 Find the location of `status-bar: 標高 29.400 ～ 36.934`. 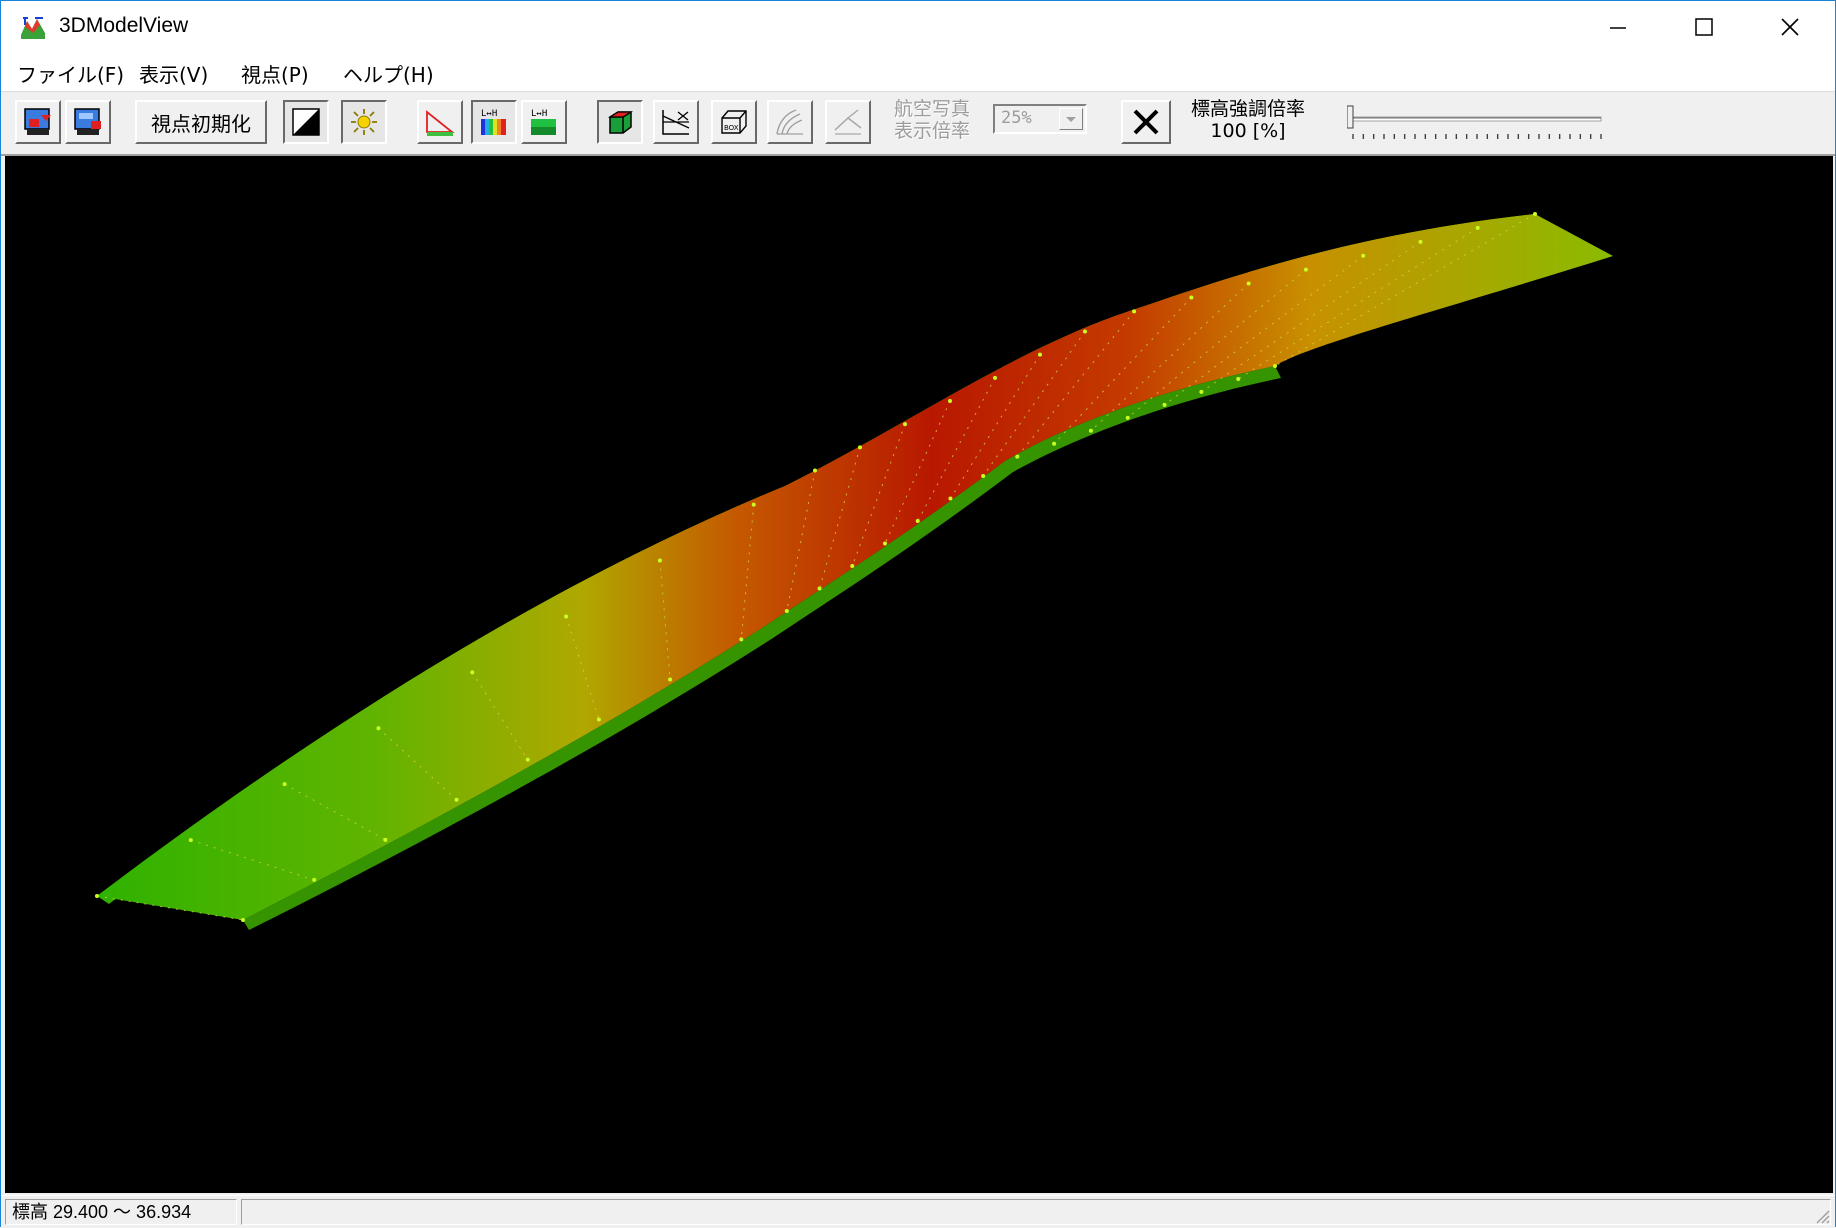

status-bar: 標高 29.400 ～ 36.934 is located at coordinates (918, 1211).